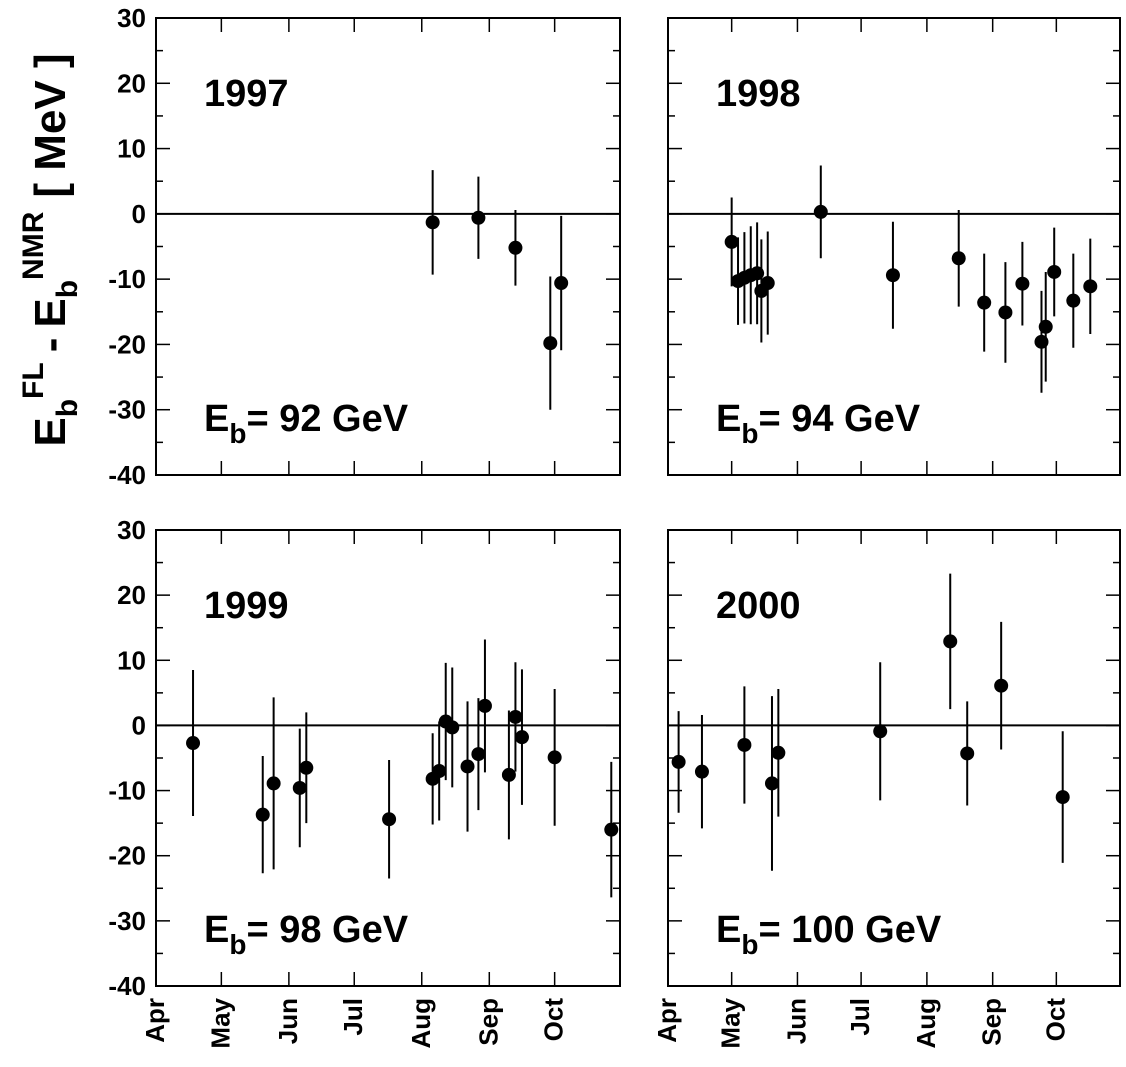 Image resolution: width=1126 pixels, height=1067 pixels. I want to click on ylabel-base-1: E, so click(50, 431).